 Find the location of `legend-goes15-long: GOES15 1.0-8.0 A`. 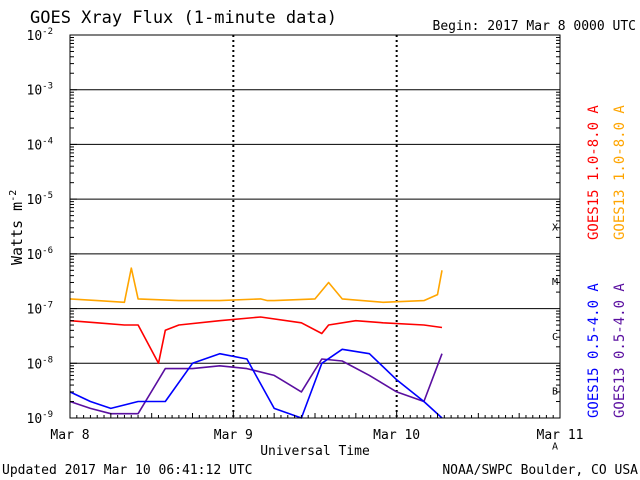

legend-goes15-long: GOES15 1.0-8.0 A is located at coordinates (594, 172).